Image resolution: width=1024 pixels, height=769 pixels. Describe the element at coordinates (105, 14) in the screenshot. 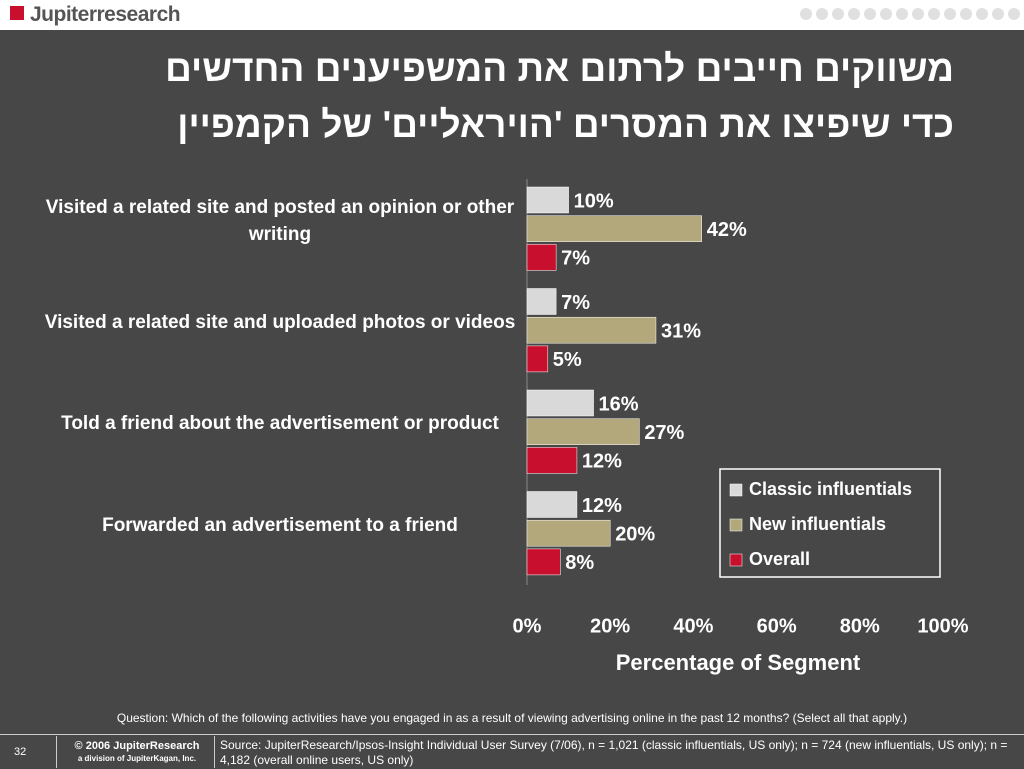

I see `logo: Jupiterresearch` at that location.